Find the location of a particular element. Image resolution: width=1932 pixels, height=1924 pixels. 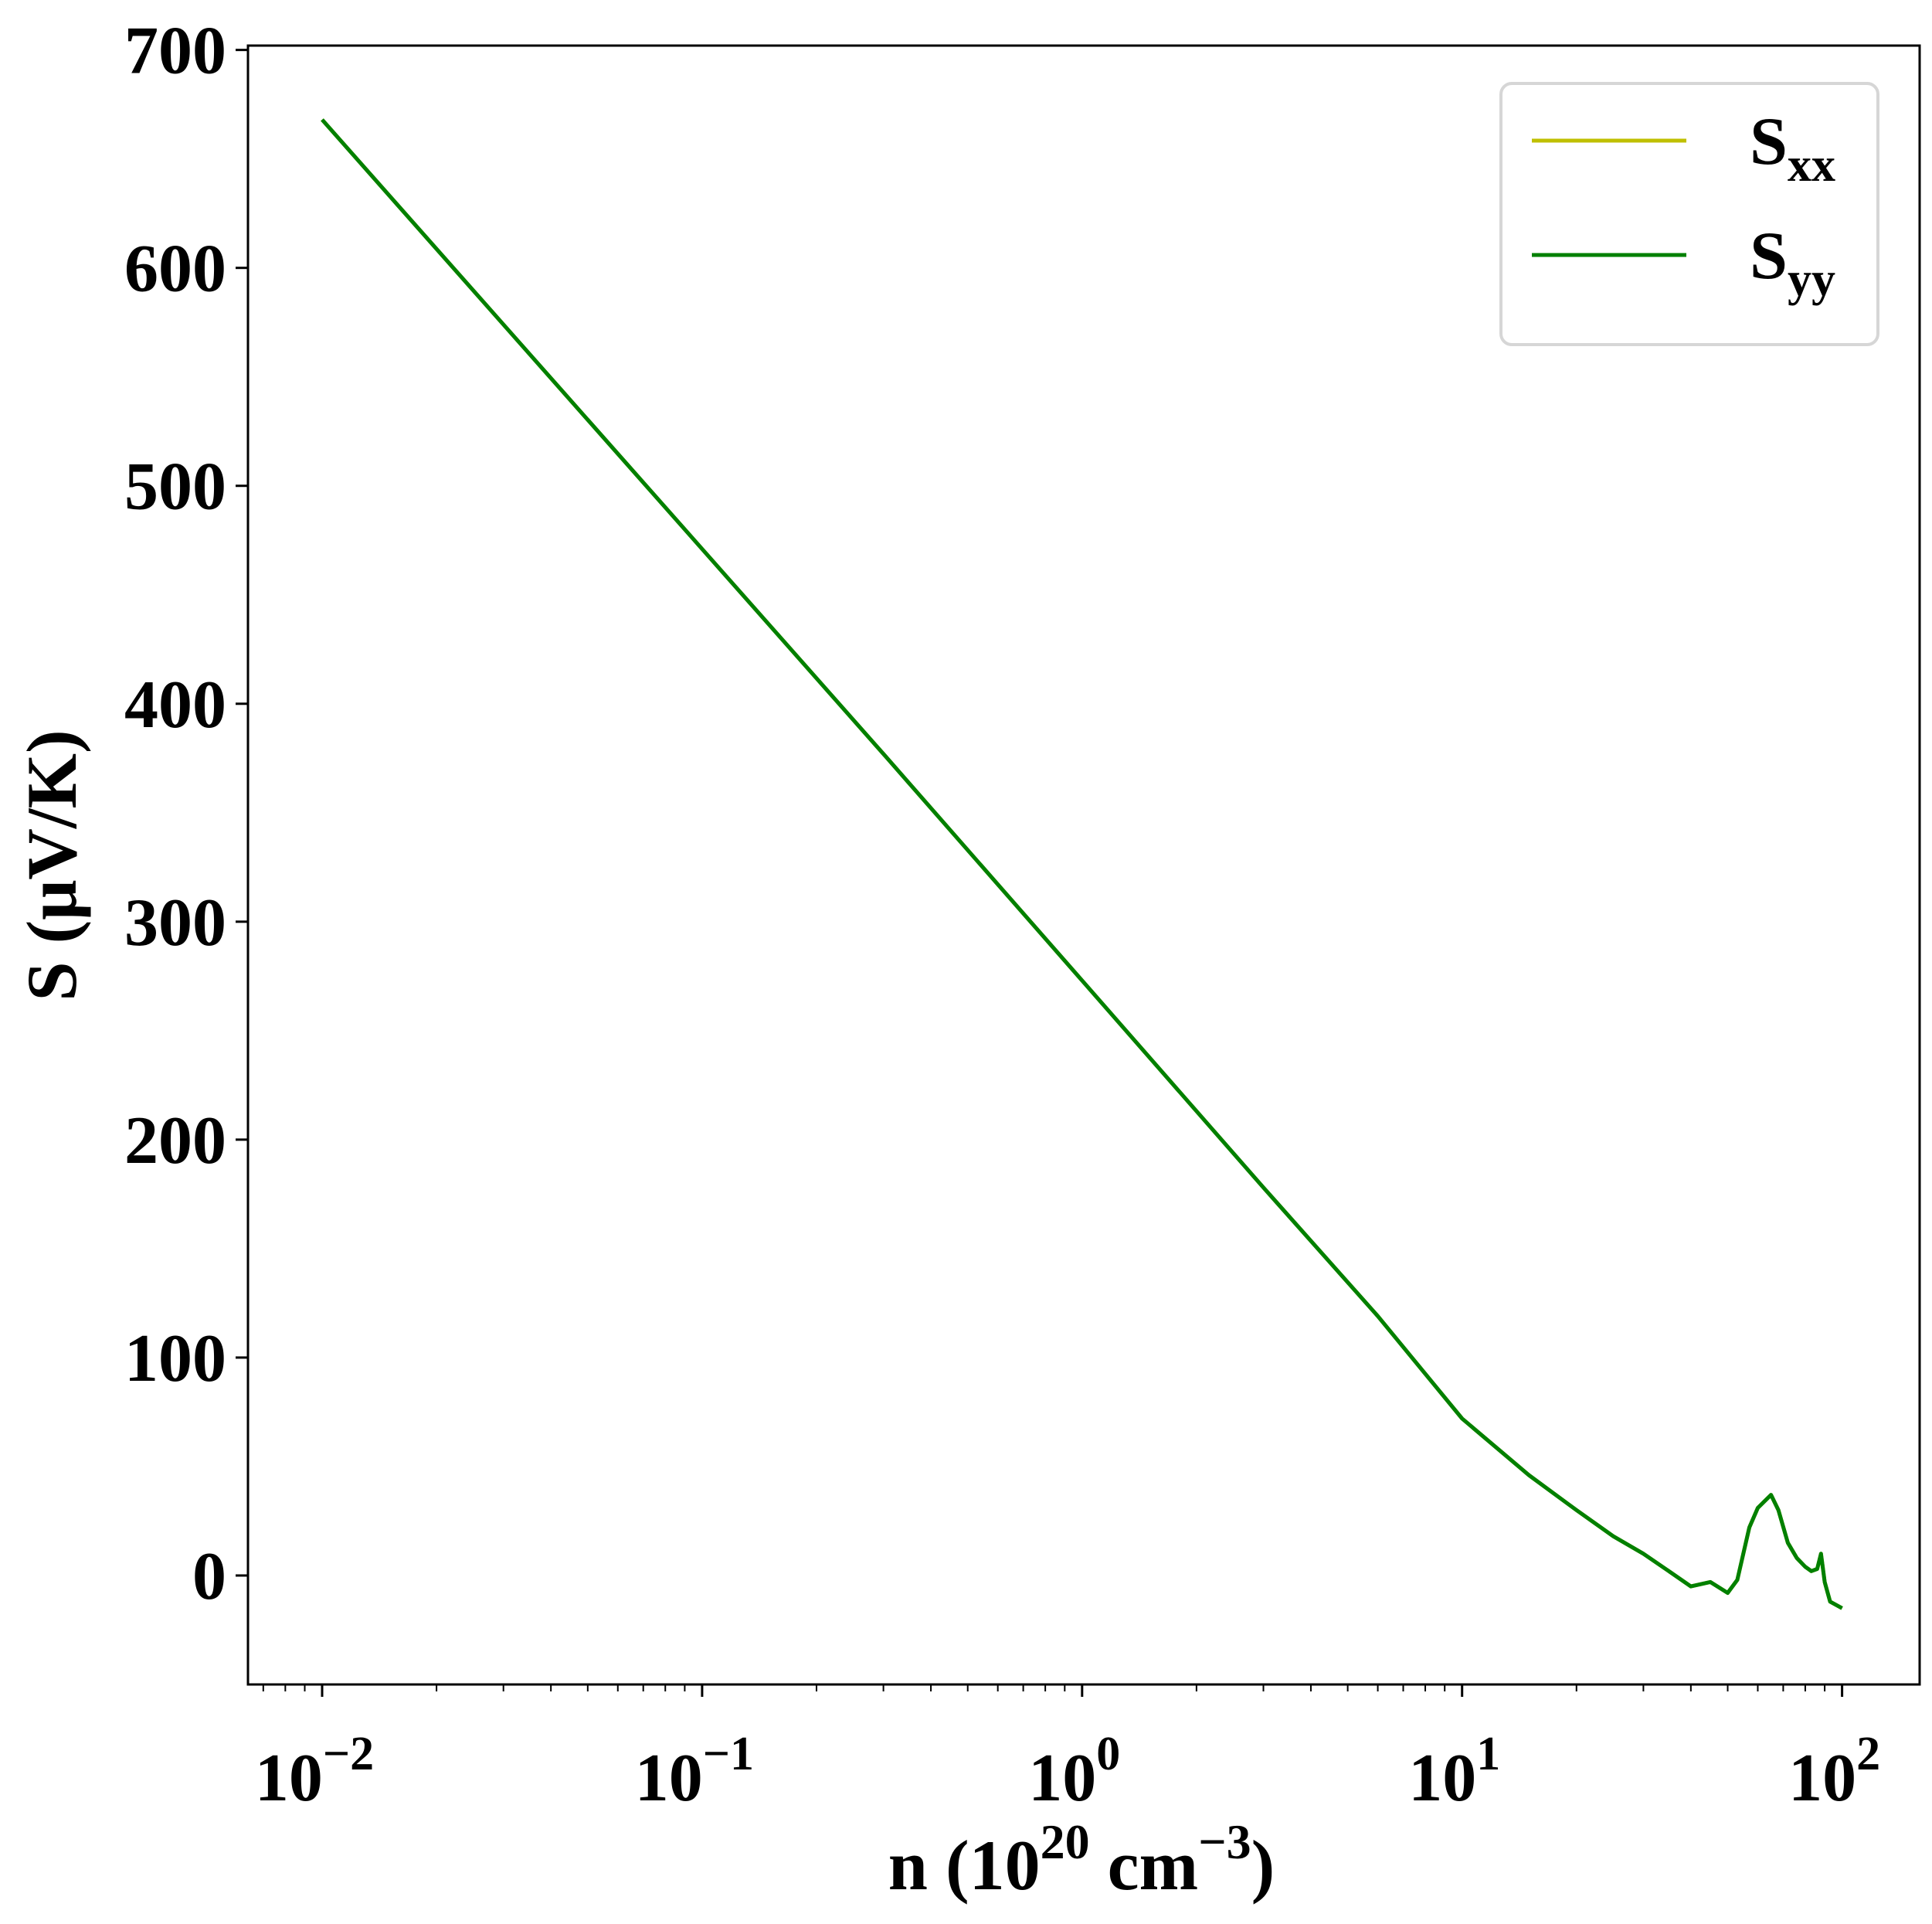

y-tick-label: 600 is located at coordinates (175, 269).